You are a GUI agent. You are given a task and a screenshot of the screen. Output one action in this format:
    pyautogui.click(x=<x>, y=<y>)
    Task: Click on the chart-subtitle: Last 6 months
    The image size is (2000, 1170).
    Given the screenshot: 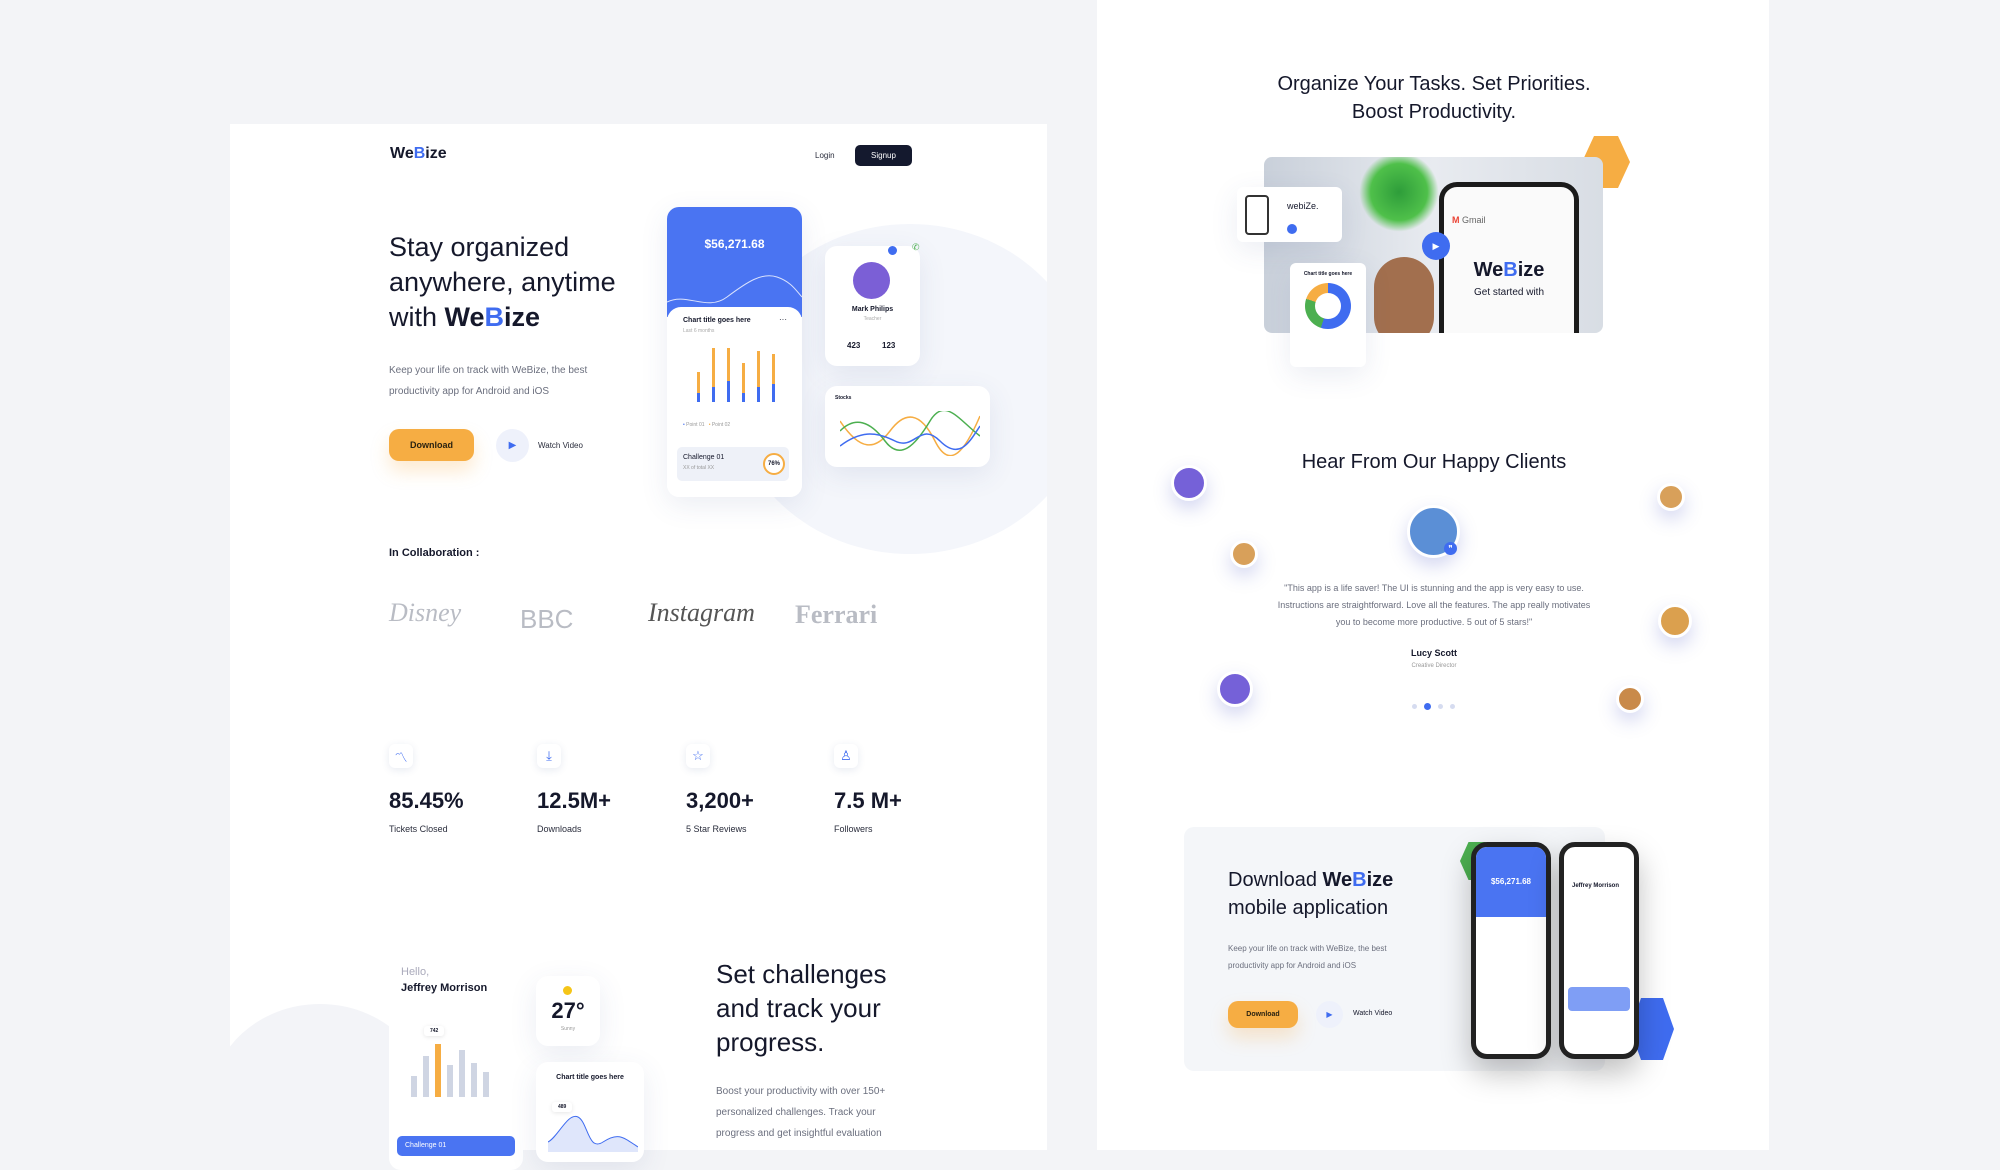 What is the action you would take?
    pyautogui.click(x=699, y=331)
    